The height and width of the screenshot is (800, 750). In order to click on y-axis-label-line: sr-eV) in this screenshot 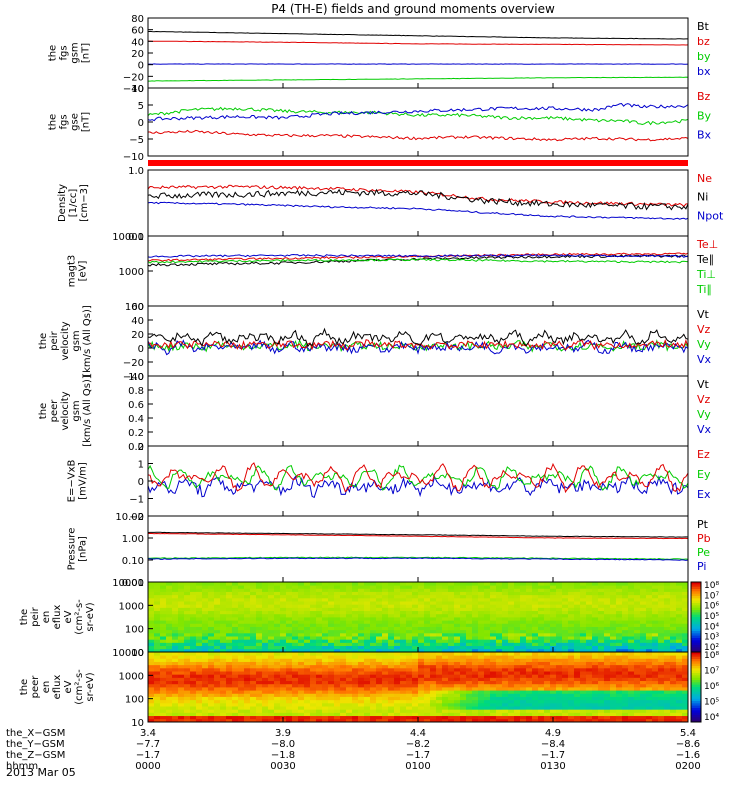, I will do `click(90, 686)`.